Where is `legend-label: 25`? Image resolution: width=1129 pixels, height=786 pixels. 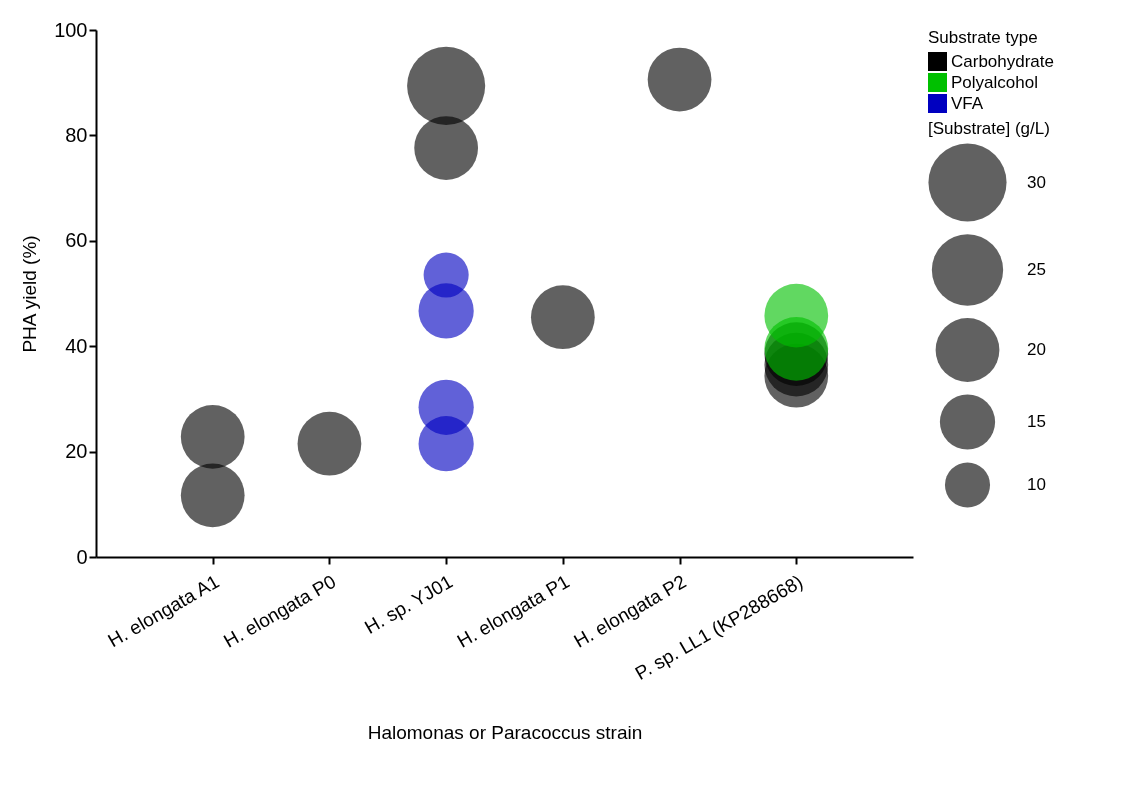
legend-label: 25 is located at coordinates (1036, 269).